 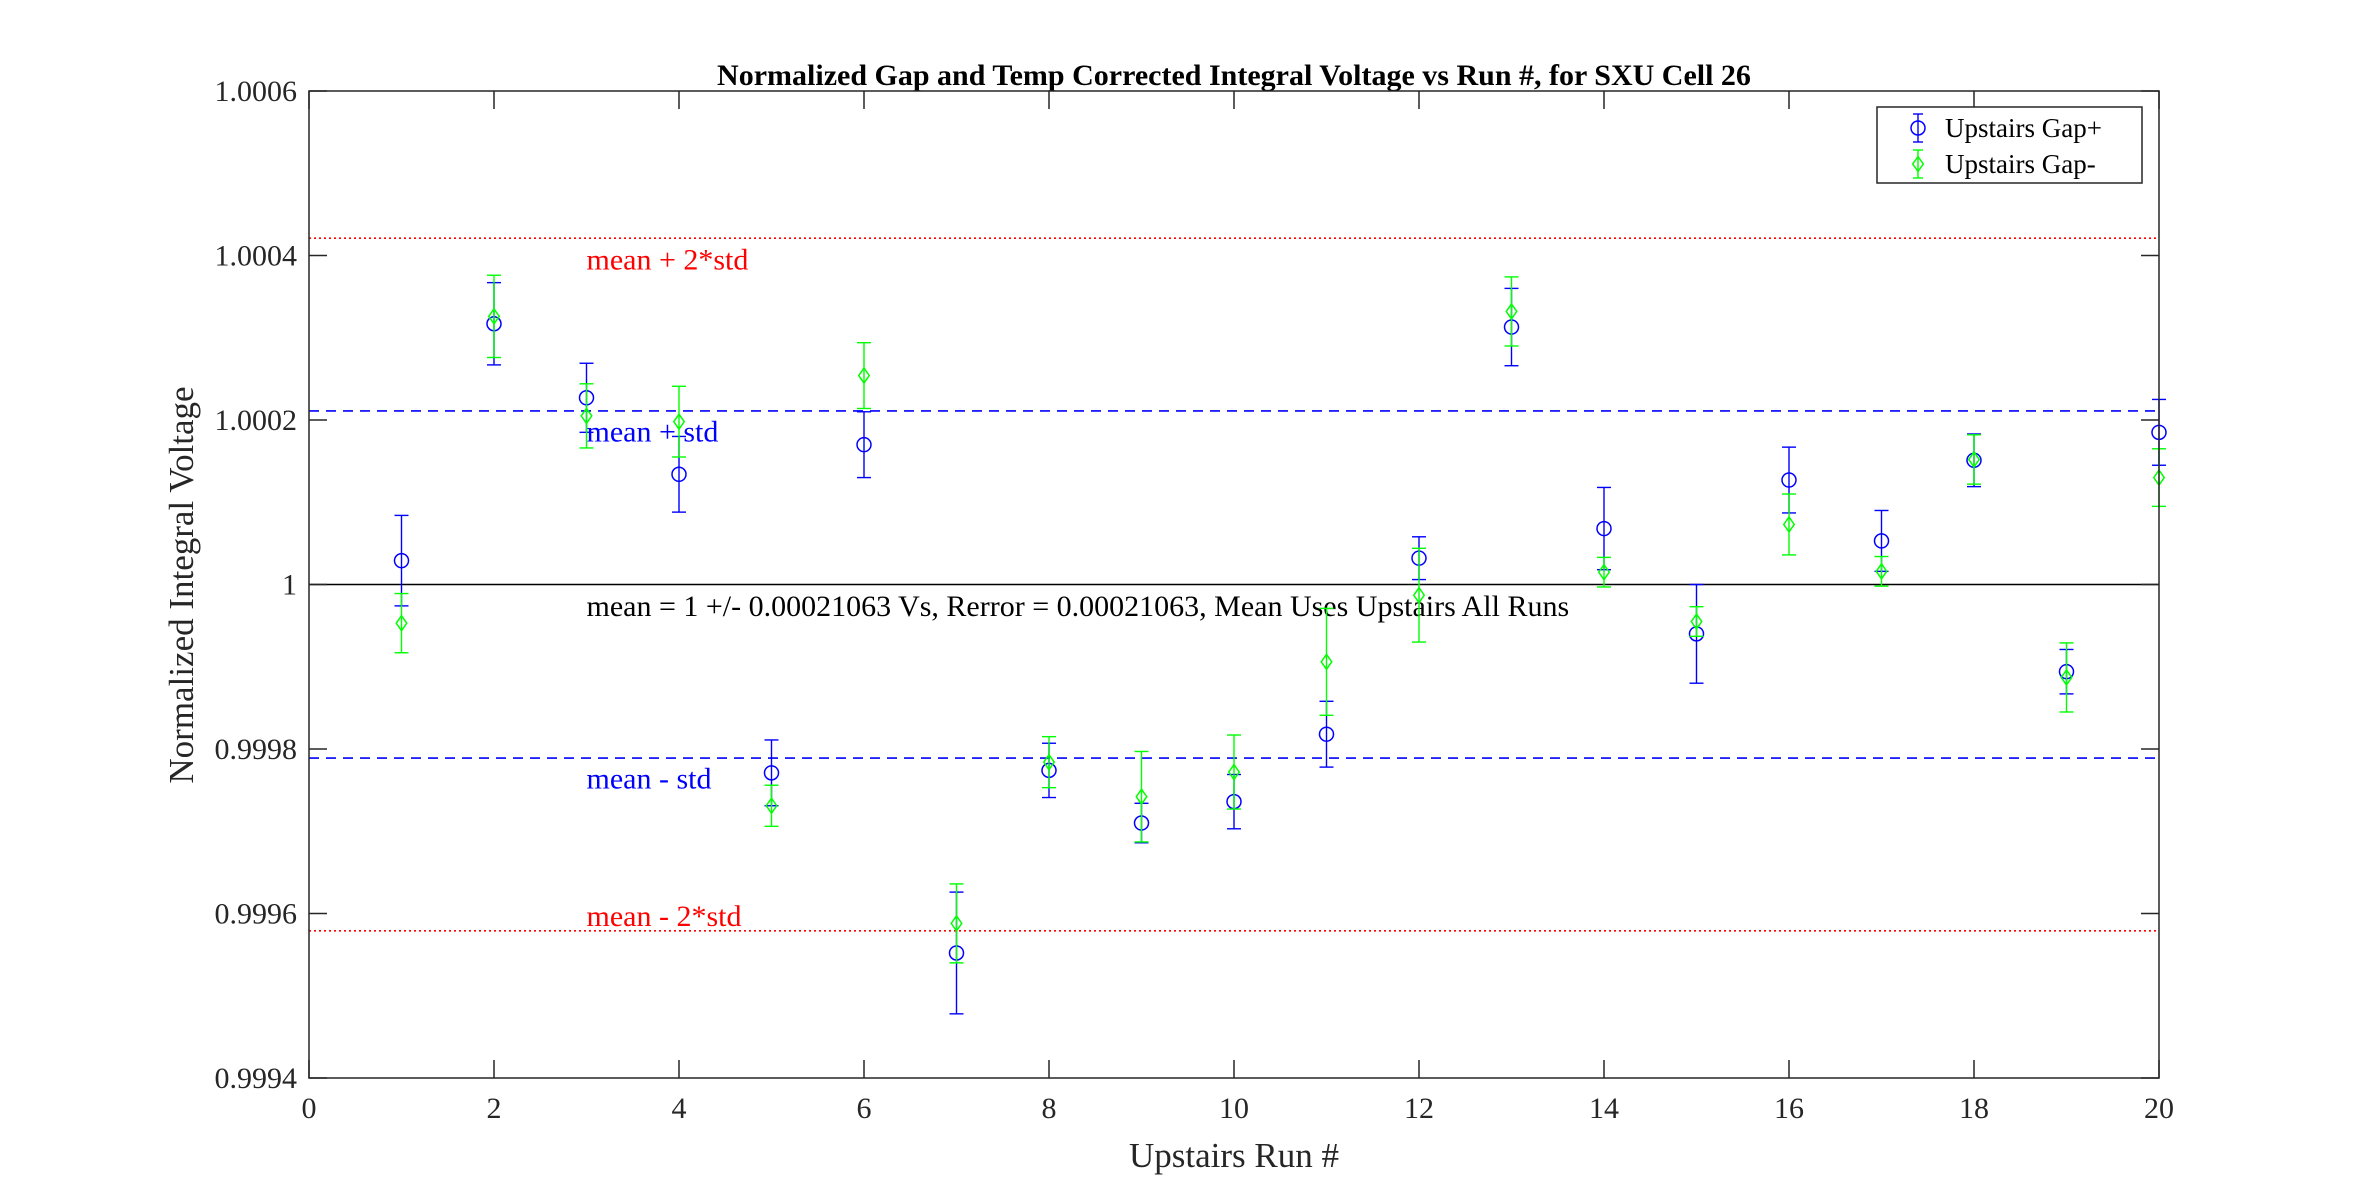 What do you see at coordinates (2159, 1108) in the screenshot?
I see `x-tick-label: 20` at bounding box center [2159, 1108].